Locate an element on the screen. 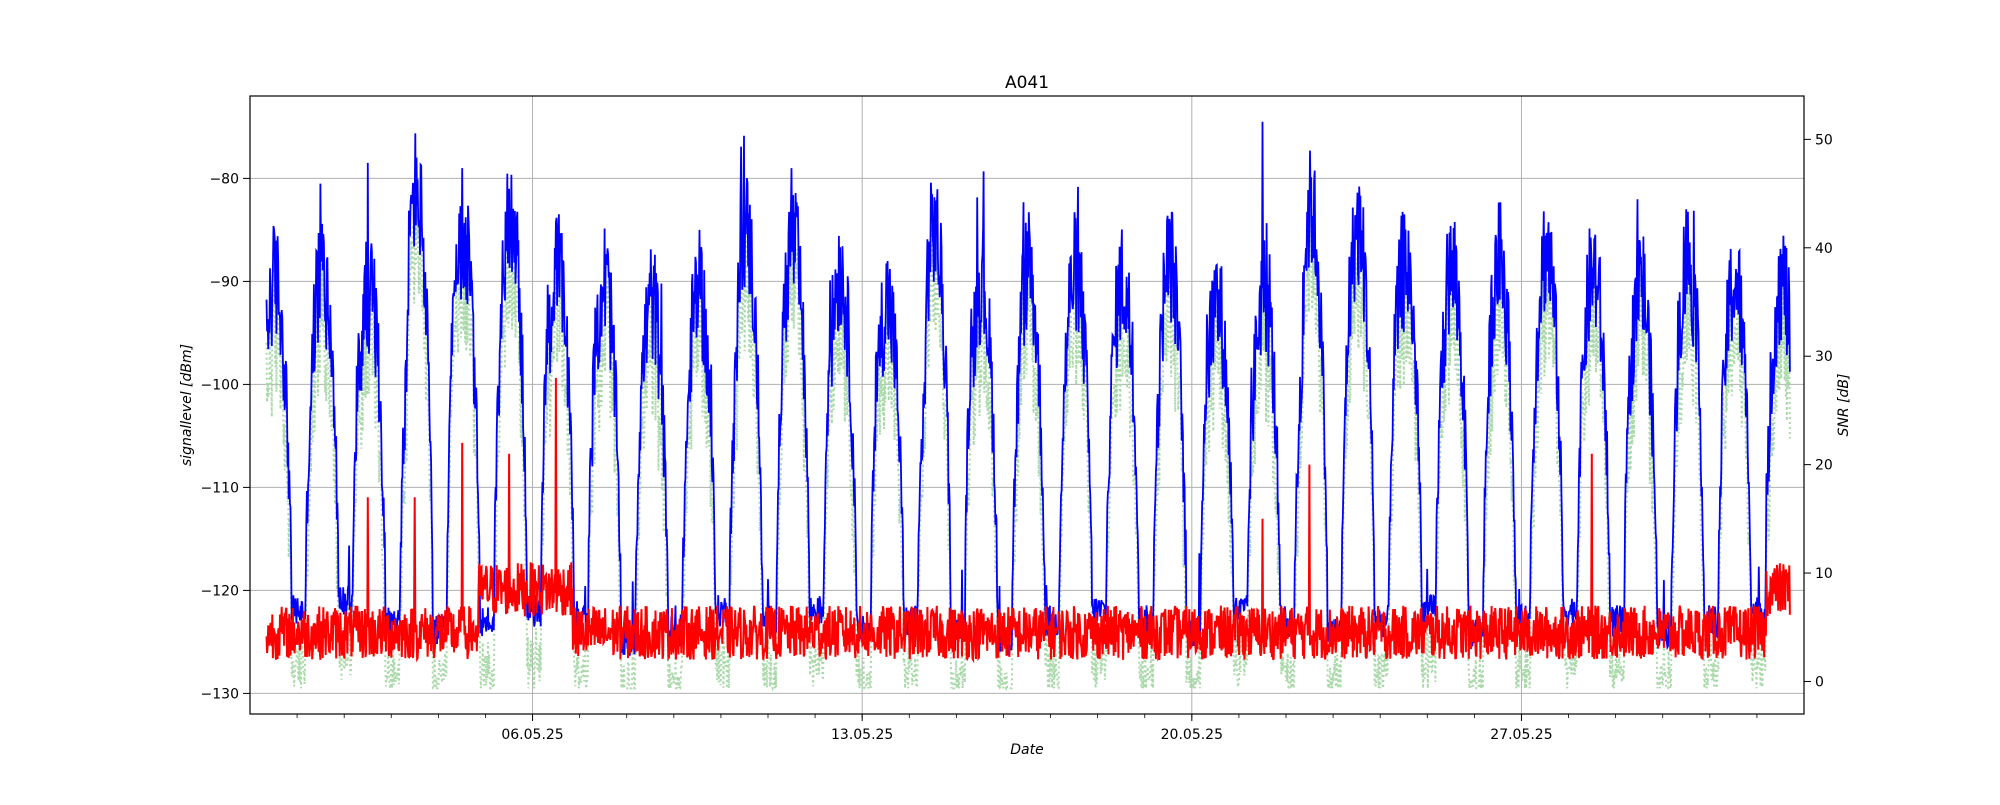 This screenshot has height=805, width=2000. y-tick-label: −100 is located at coordinates (220, 385).